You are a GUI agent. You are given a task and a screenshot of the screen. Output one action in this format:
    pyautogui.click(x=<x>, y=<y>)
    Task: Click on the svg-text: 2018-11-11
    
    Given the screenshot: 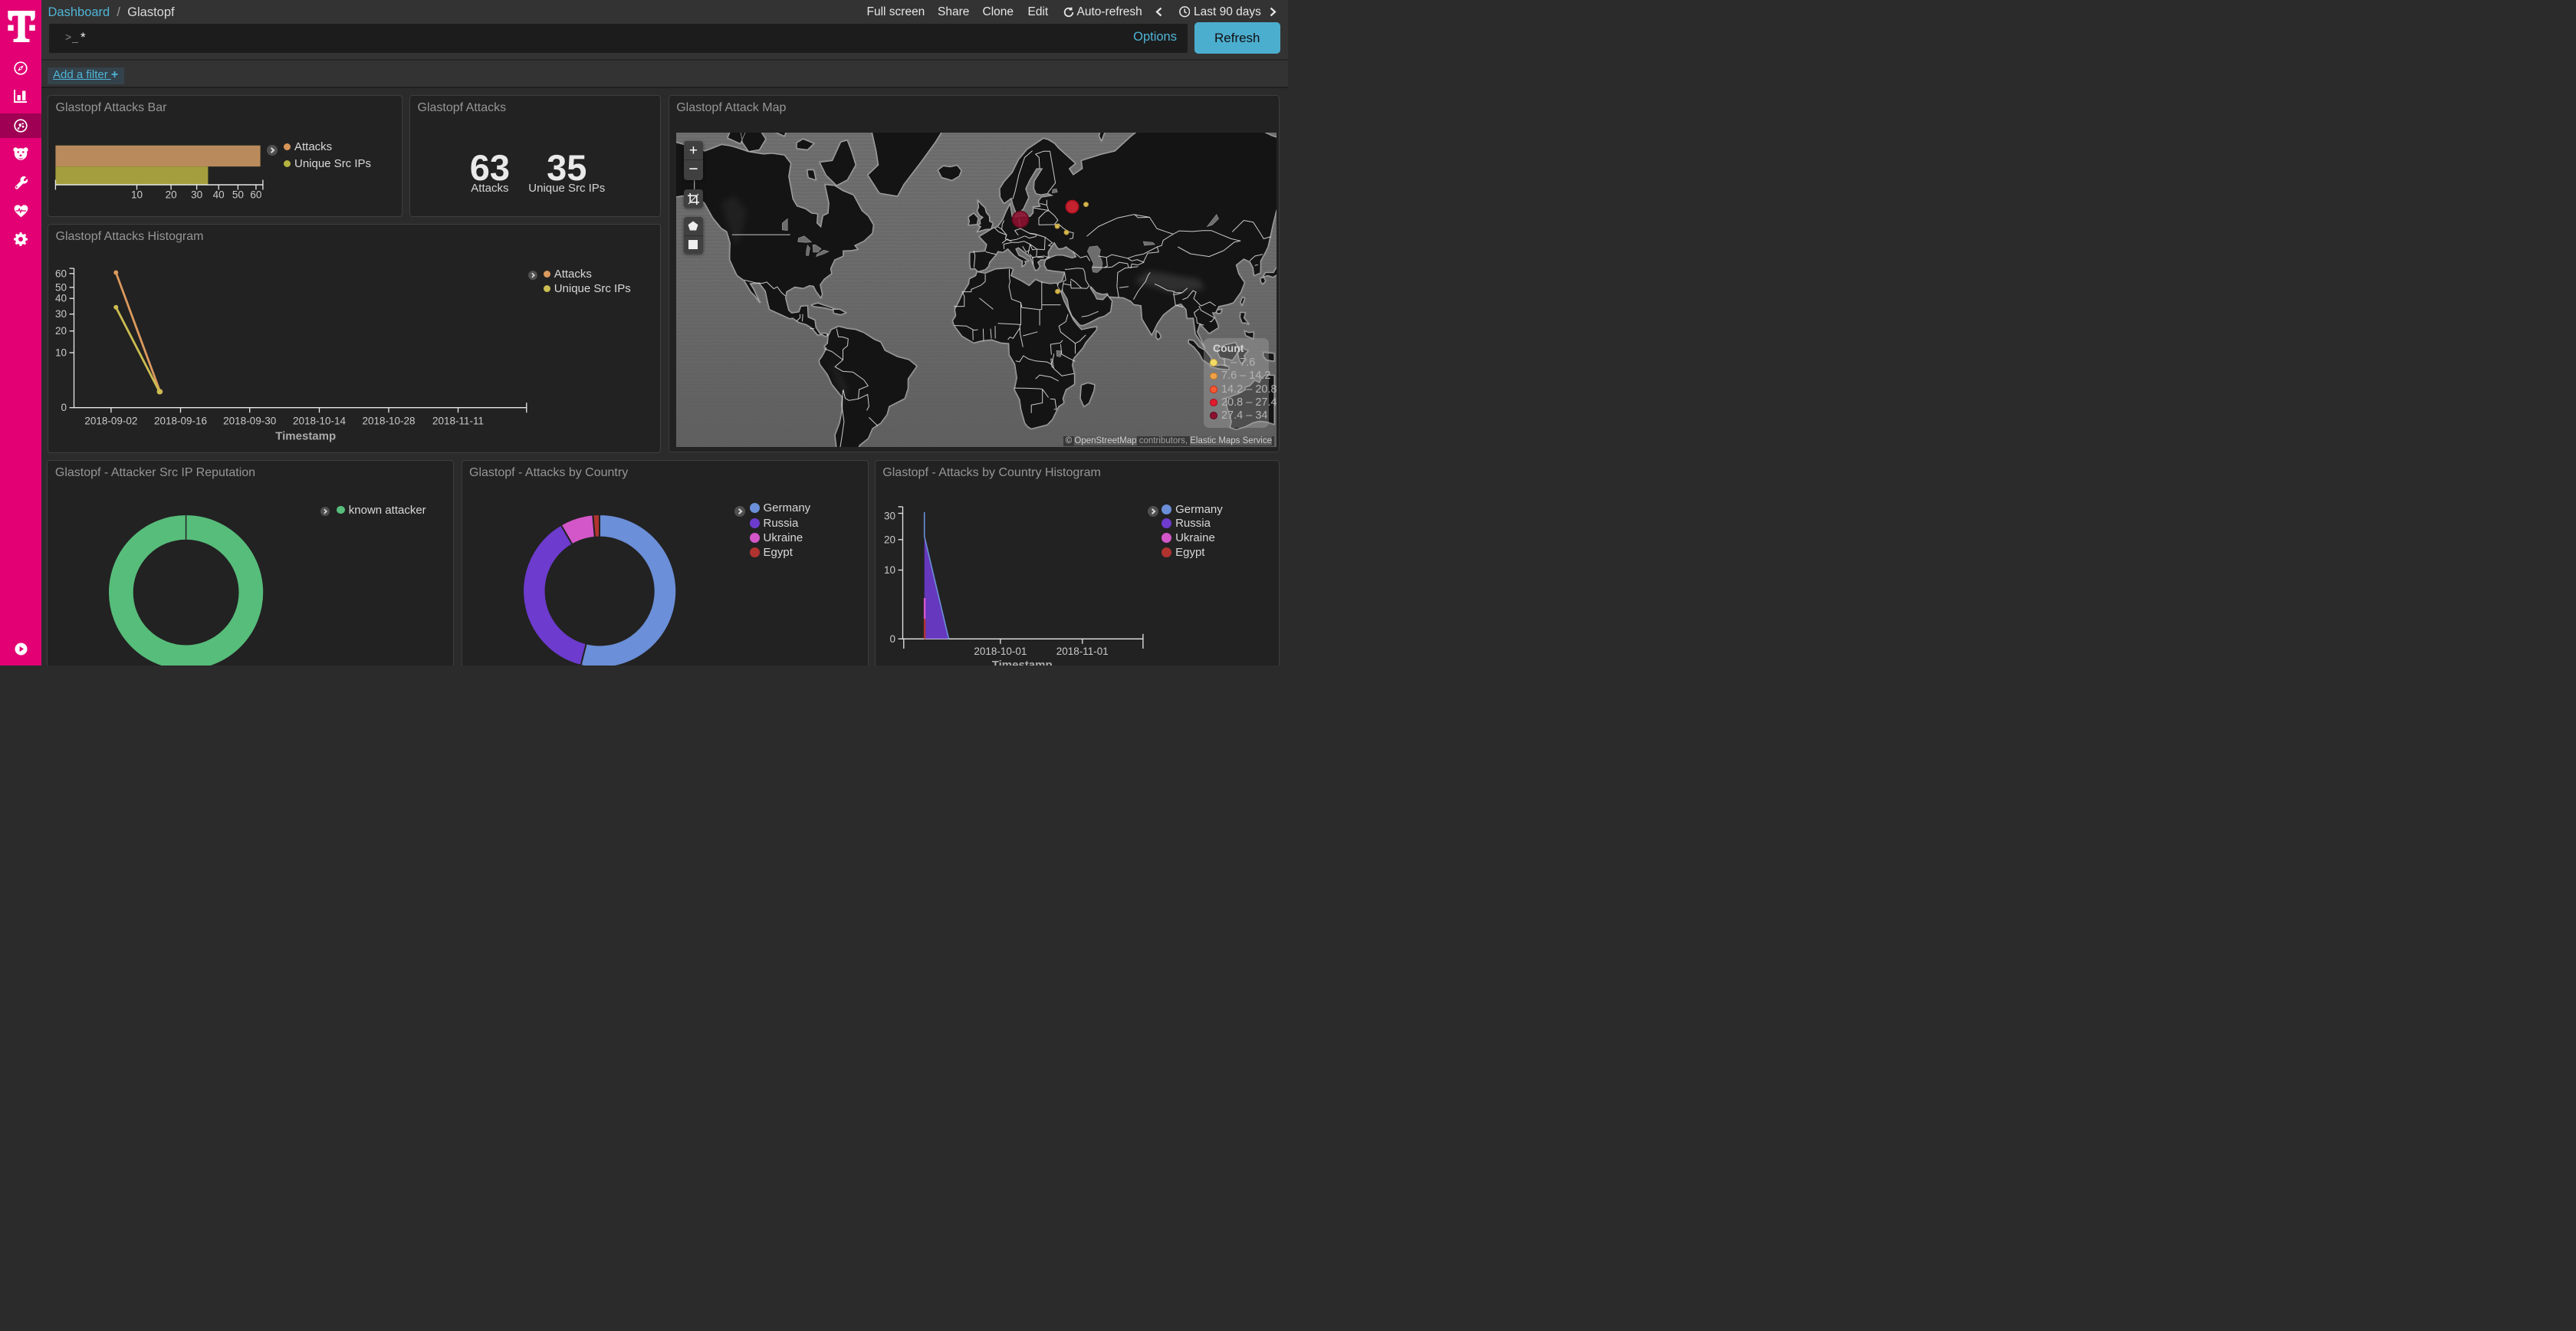 What is the action you would take?
    pyautogui.click(x=458, y=420)
    